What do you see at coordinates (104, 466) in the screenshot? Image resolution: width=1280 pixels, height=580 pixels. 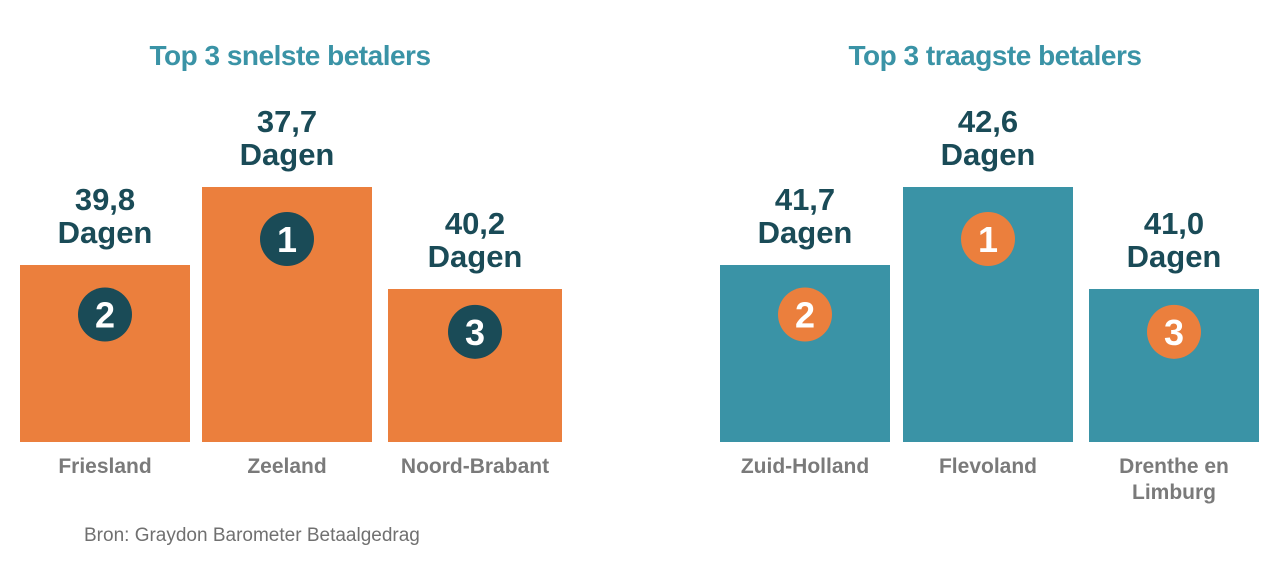 I see `category-label: Friesland` at bounding box center [104, 466].